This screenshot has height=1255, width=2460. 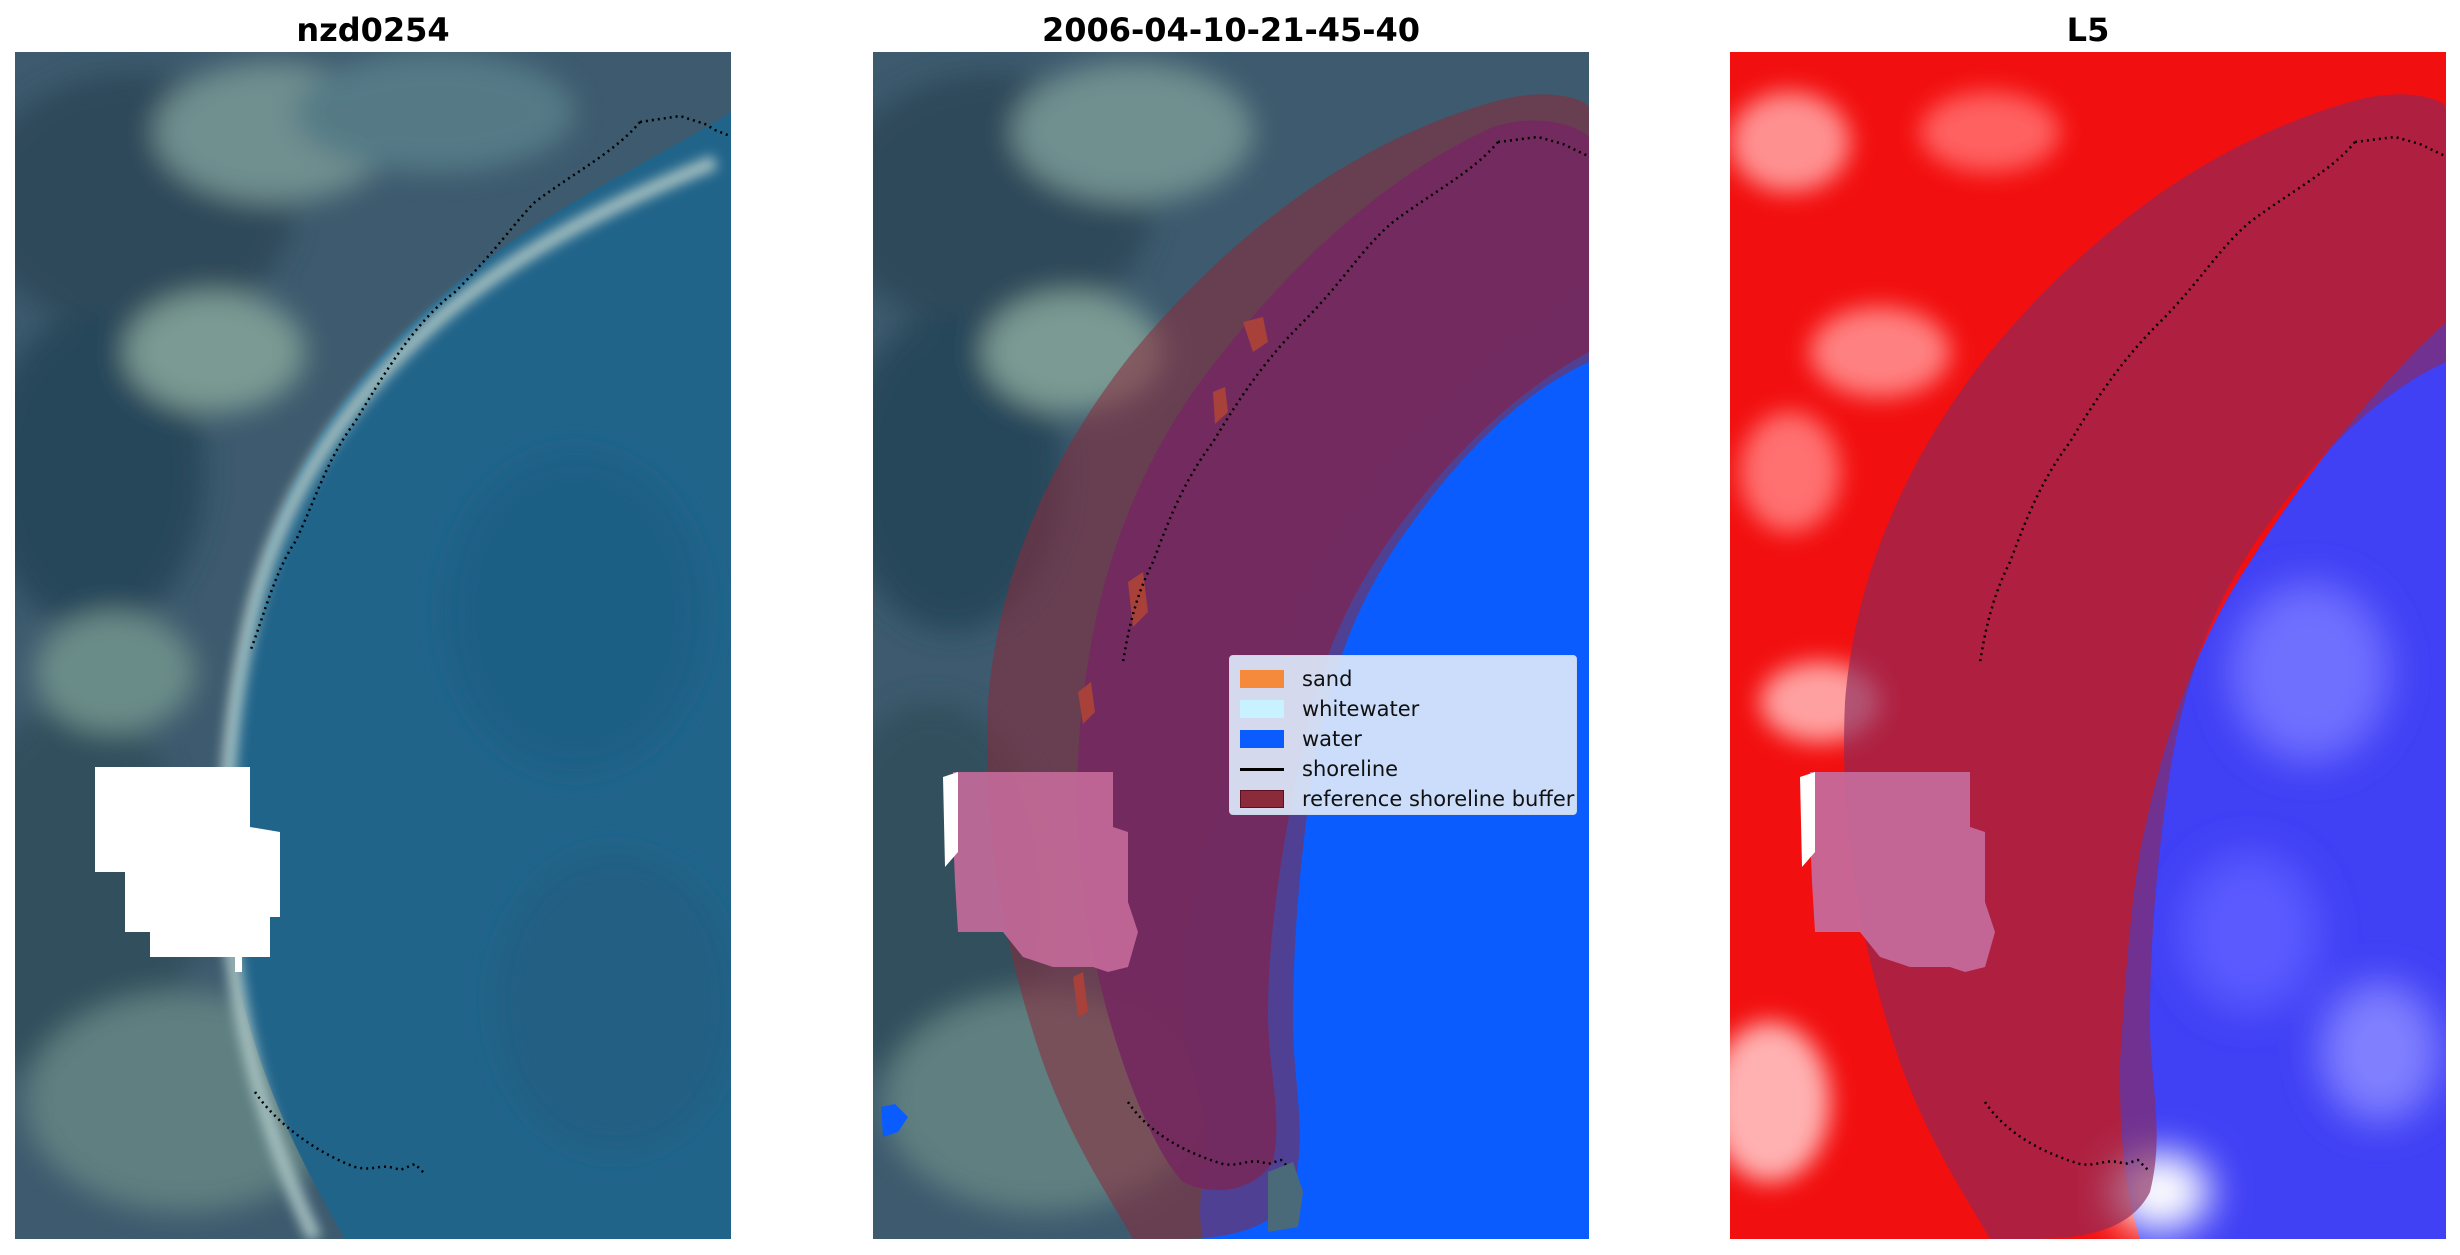 What do you see at coordinates (1350, 769) in the screenshot?
I see `legend-label: shoreline` at bounding box center [1350, 769].